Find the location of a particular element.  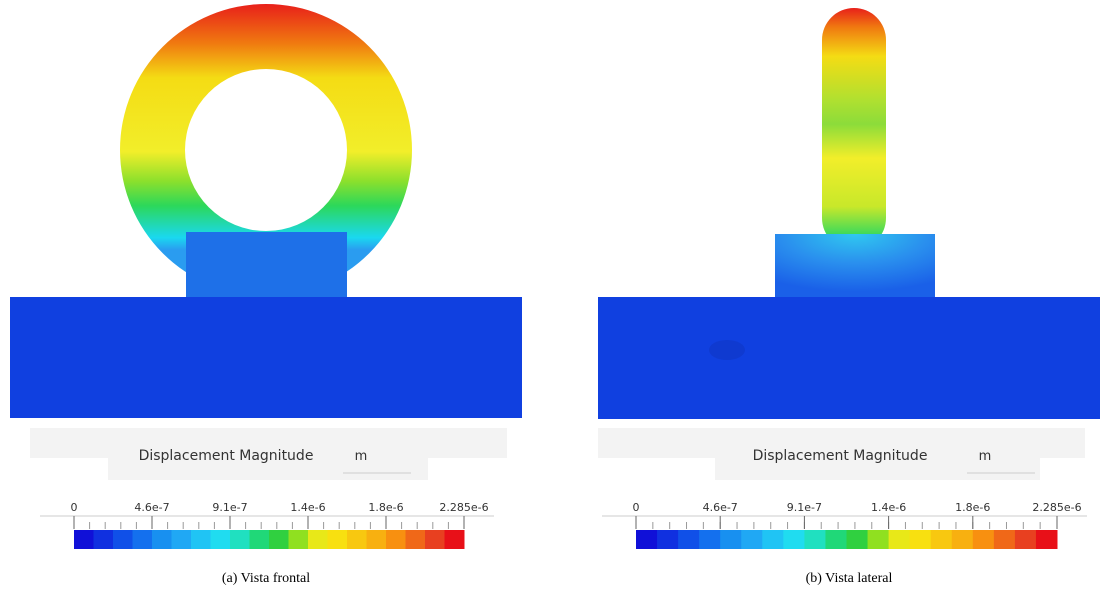

neck is located at coordinates (266, 265).